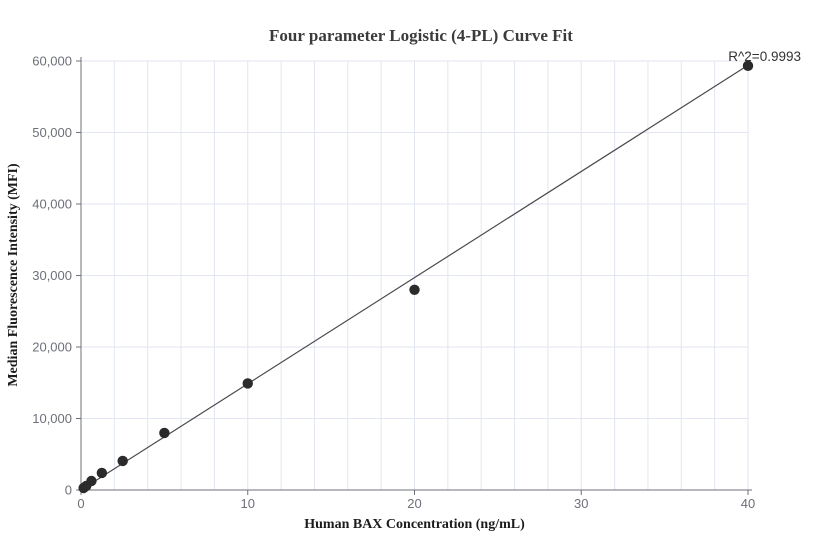 Image resolution: width=832 pixels, height=560 pixels. What do you see at coordinates (52, 132) in the screenshot?
I see `y-tick-label: 50,000` at bounding box center [52, 132].